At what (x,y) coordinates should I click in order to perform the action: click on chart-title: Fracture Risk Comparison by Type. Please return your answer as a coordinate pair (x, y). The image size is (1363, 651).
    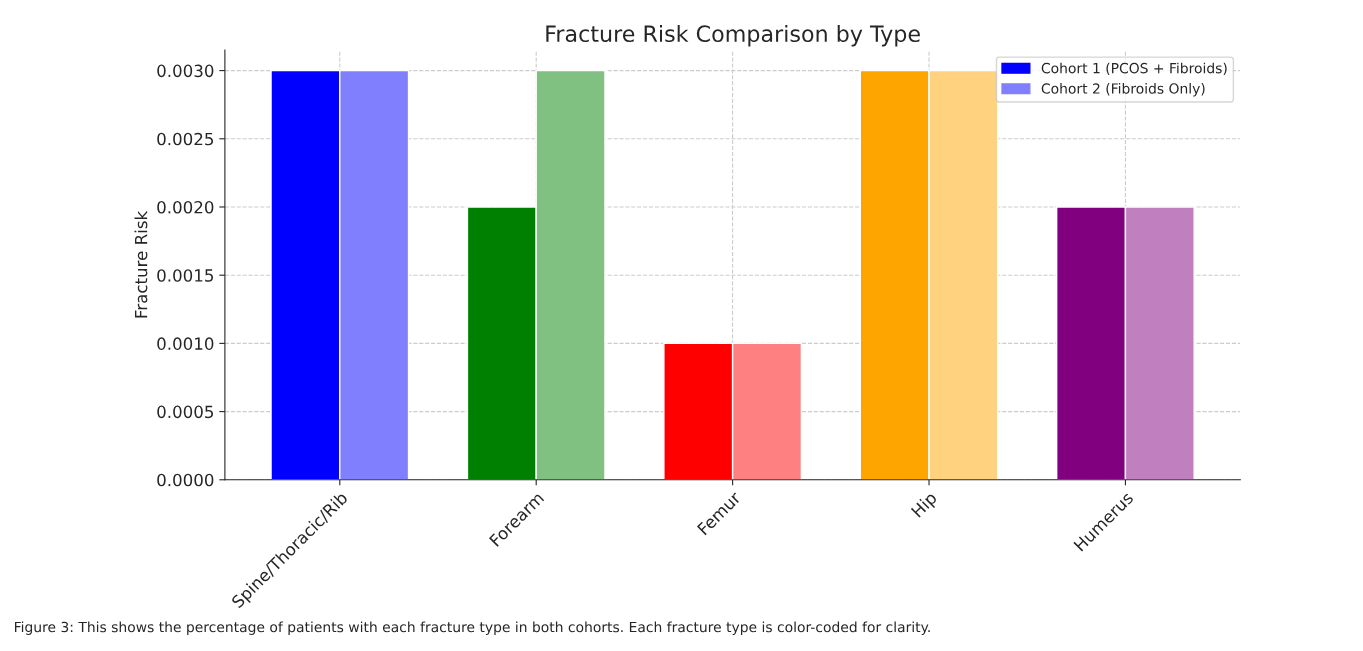
    Looking at the image, I should click on (733, 35).